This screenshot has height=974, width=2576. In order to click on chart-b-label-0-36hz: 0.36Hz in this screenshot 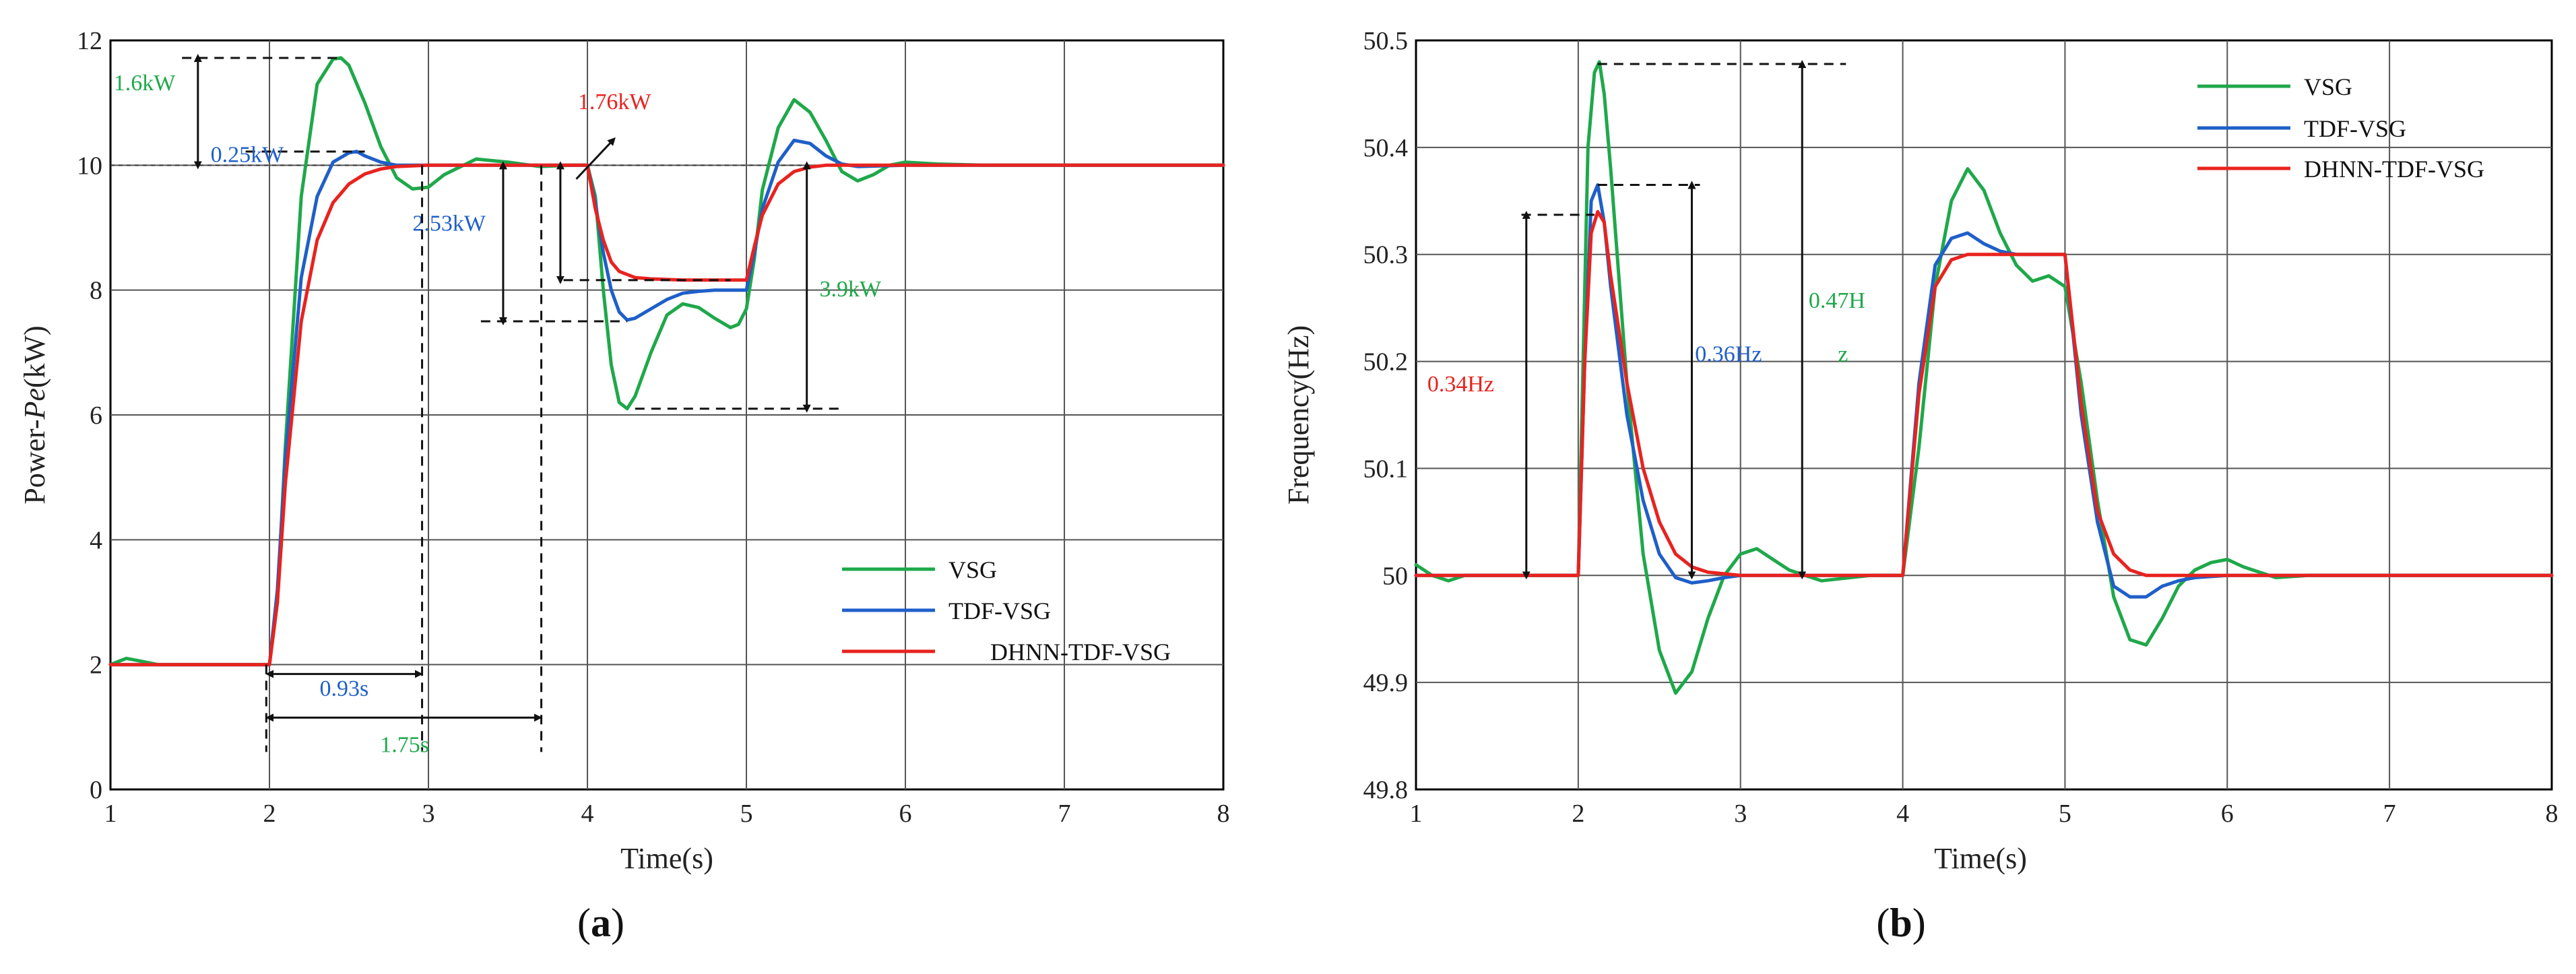, I will do `click(1728, 355)`.